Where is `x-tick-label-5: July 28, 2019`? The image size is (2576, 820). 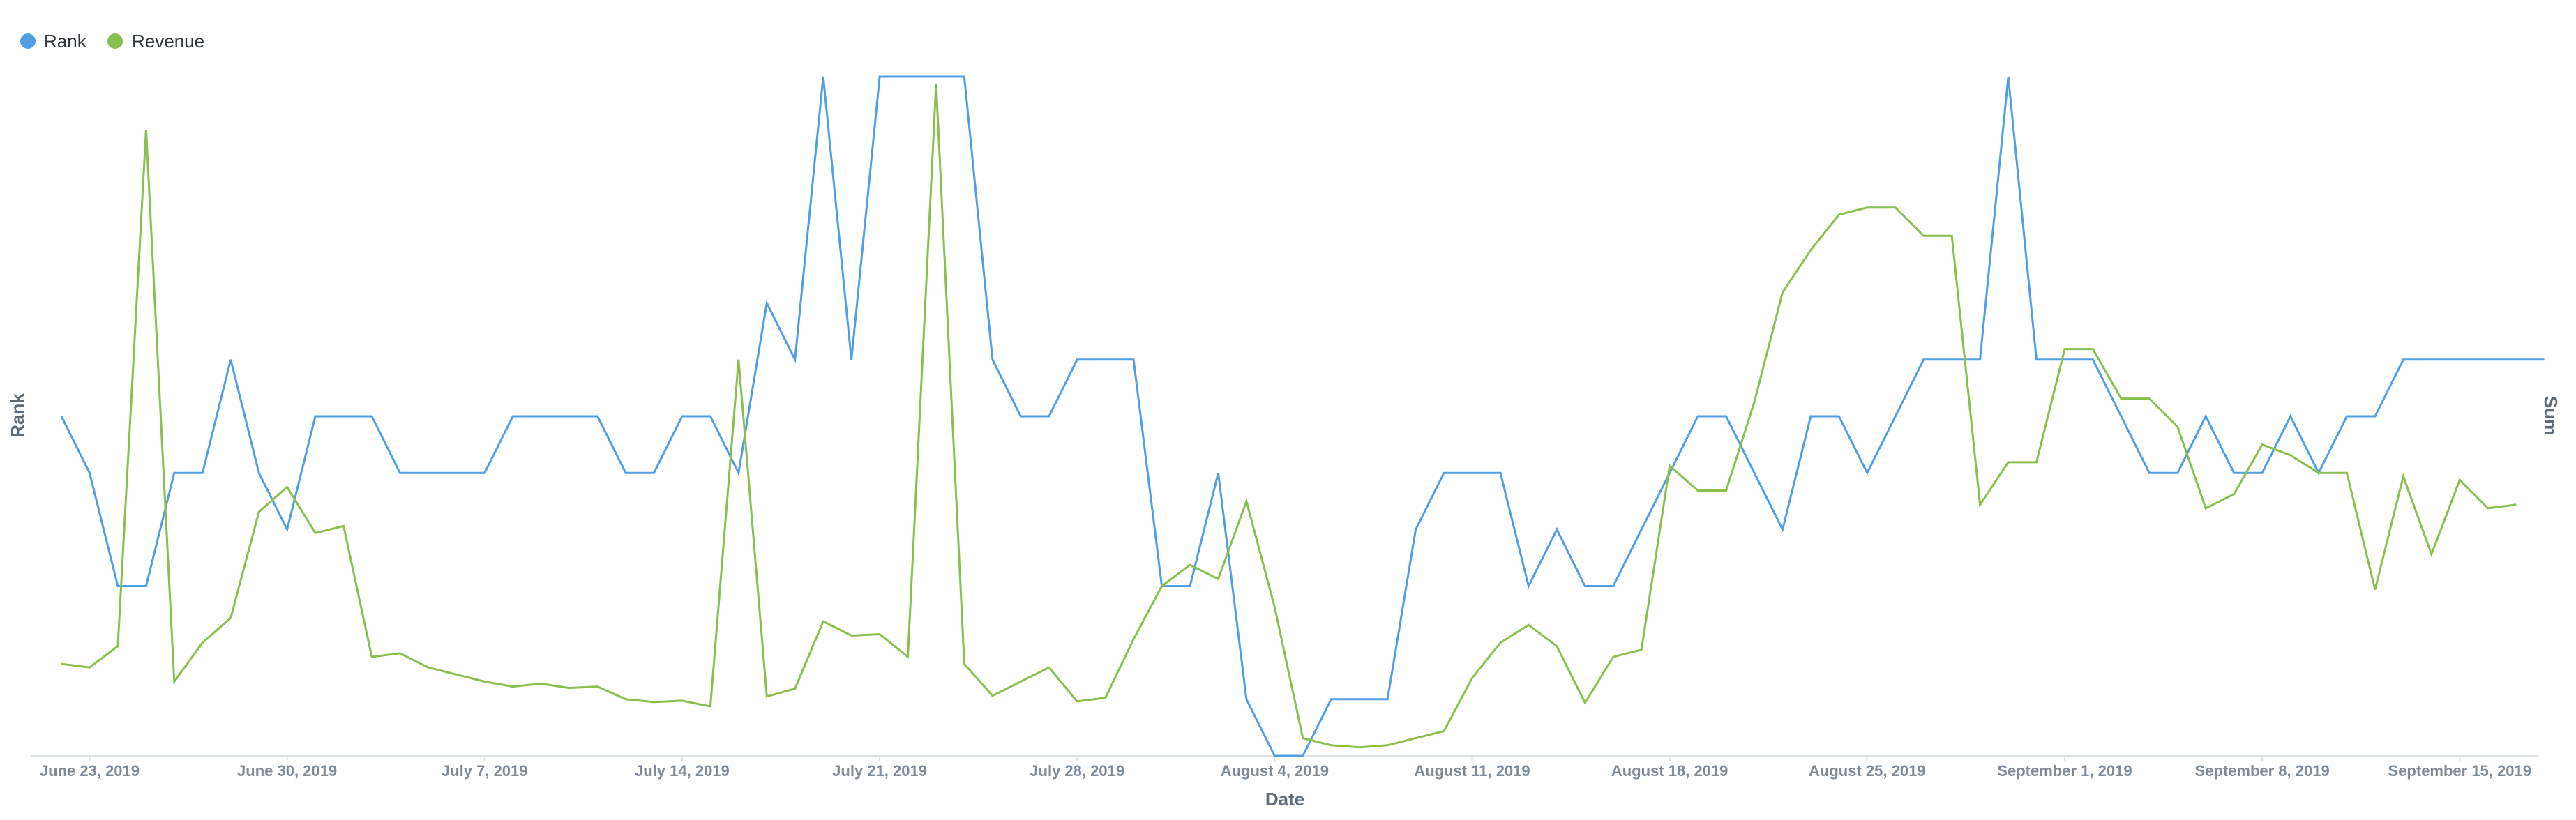
x-tick-label-5: July 28, 2019 is located at coordinates (1077, 771).